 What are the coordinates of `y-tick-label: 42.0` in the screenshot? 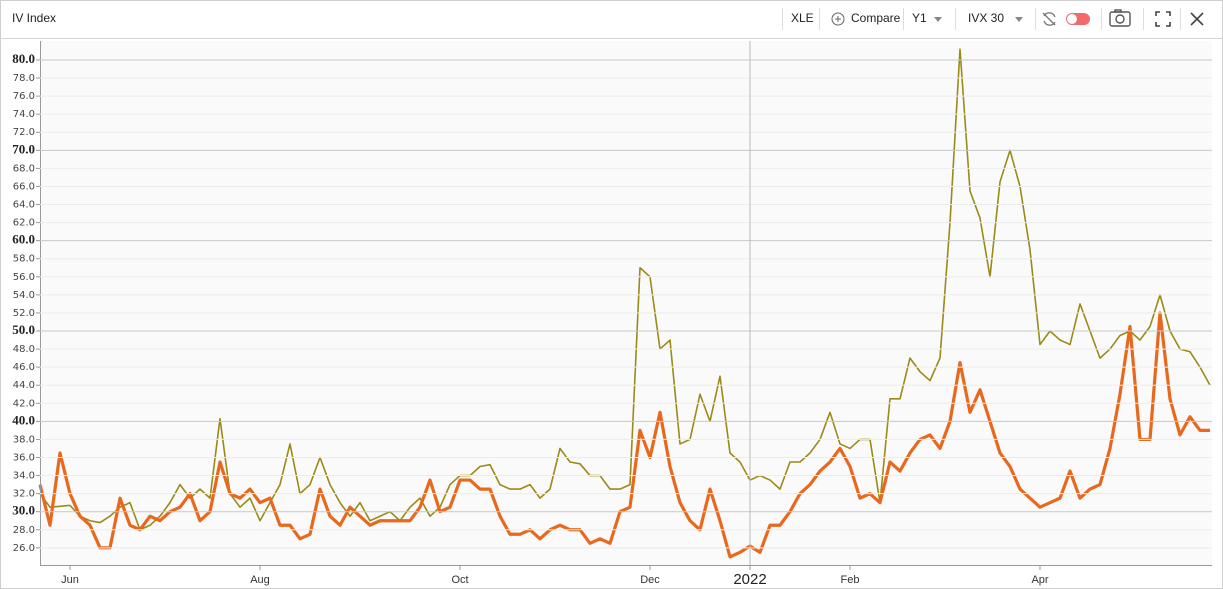 It's located at (24, 403).